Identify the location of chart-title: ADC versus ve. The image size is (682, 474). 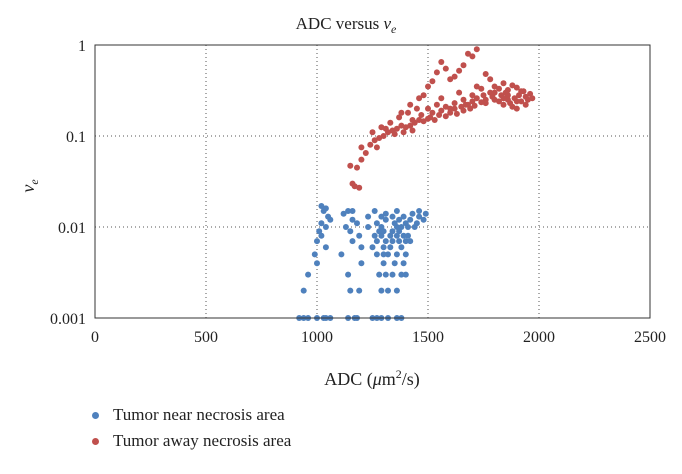
(346, 25).